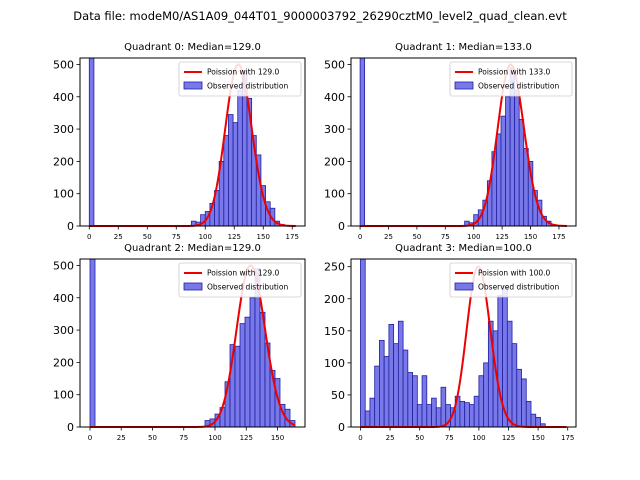 The height and width of the screenshot is (480, 640). I want to click on panel-title: Quadrant 1: Median=133.0, so click(463, 47).